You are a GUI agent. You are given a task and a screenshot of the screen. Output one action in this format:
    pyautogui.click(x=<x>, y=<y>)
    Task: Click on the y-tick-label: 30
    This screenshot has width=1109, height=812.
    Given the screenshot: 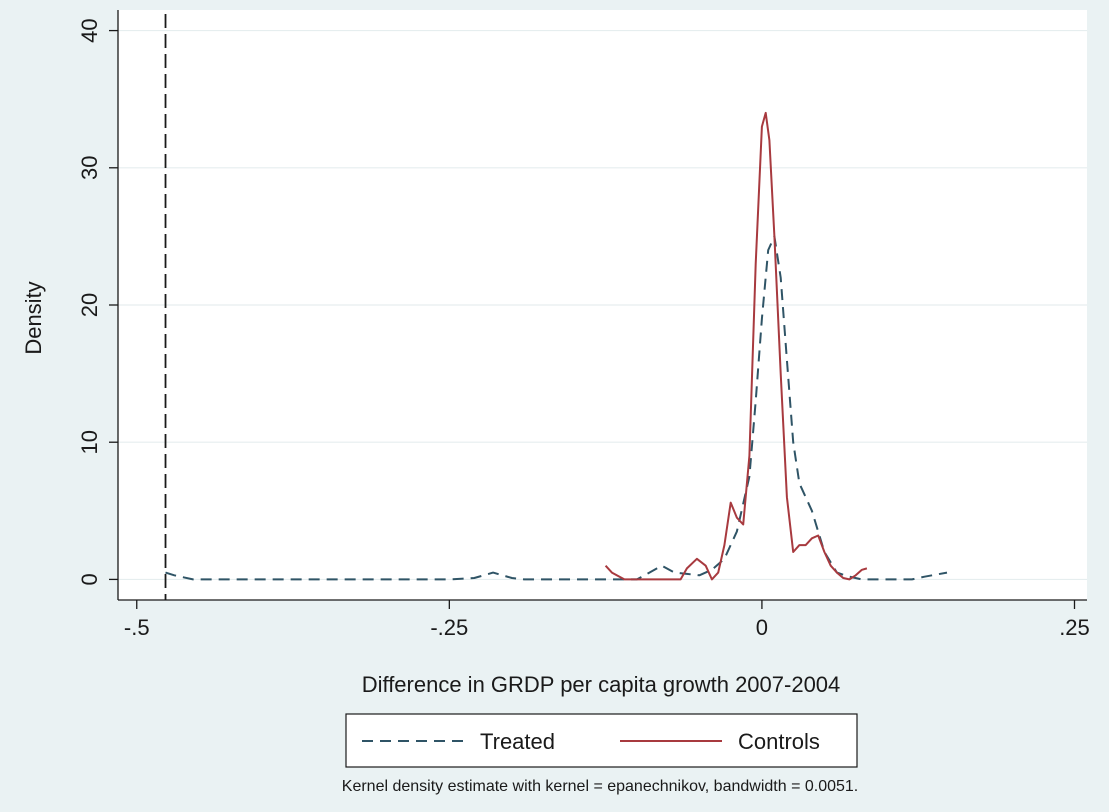 What is the action you would take?
    pyautogui.click(x=89, y=168)
    